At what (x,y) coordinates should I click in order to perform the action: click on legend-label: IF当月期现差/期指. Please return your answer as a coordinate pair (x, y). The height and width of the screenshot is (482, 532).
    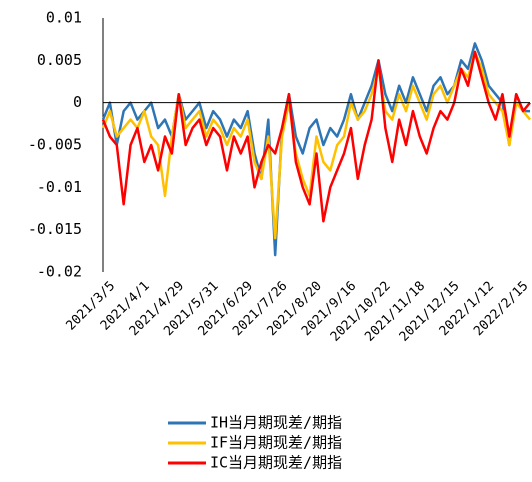
    Looking at the image, I should click on (276, 443).